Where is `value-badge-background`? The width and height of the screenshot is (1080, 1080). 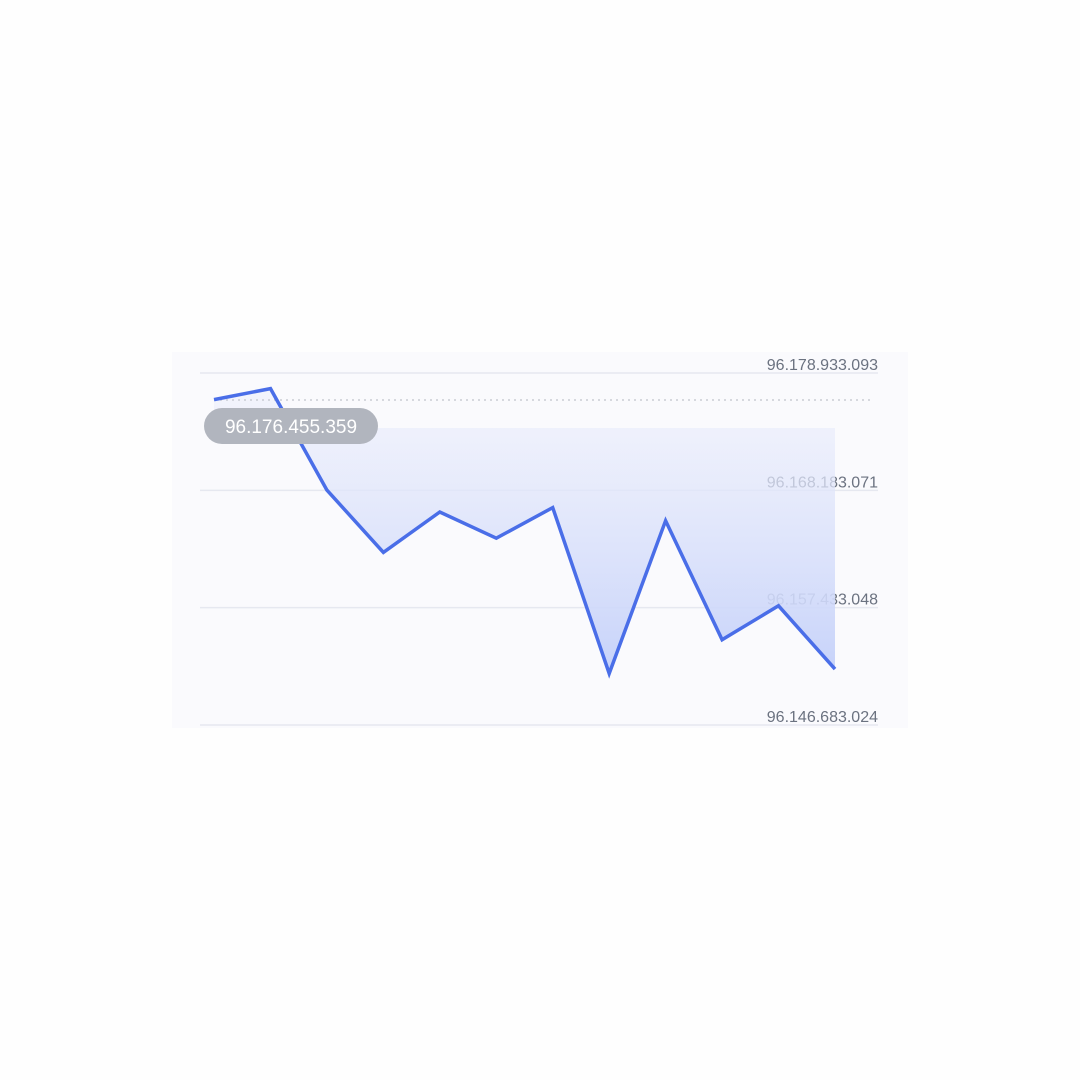
value-badge-background is located at coordinates (291, 426).